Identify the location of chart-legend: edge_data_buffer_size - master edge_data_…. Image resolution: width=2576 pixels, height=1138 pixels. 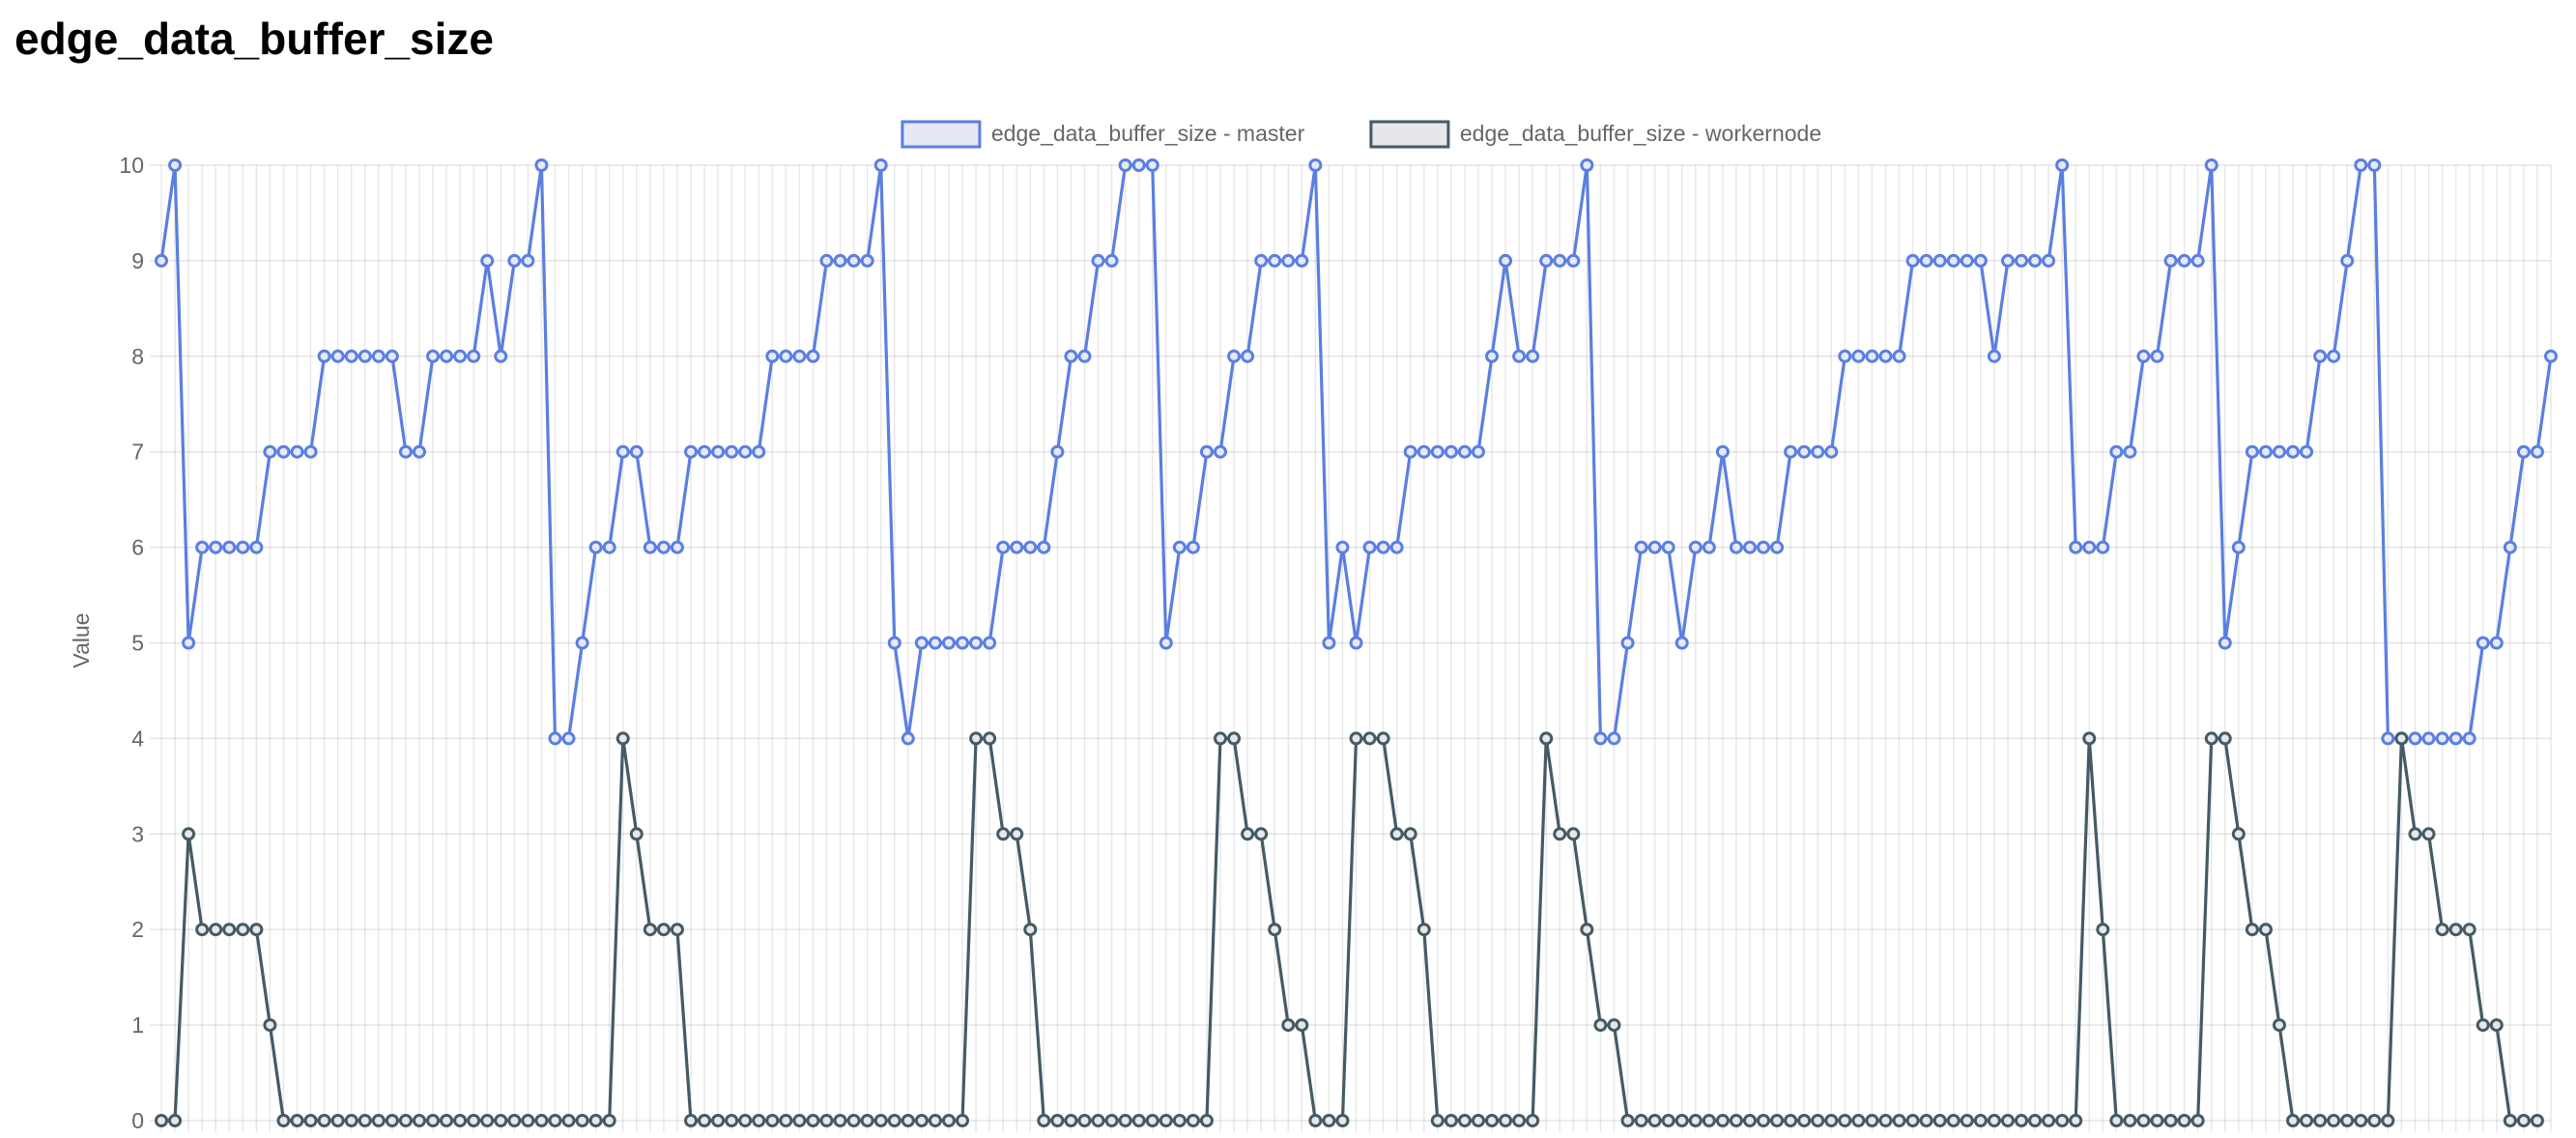
(1361, 134).